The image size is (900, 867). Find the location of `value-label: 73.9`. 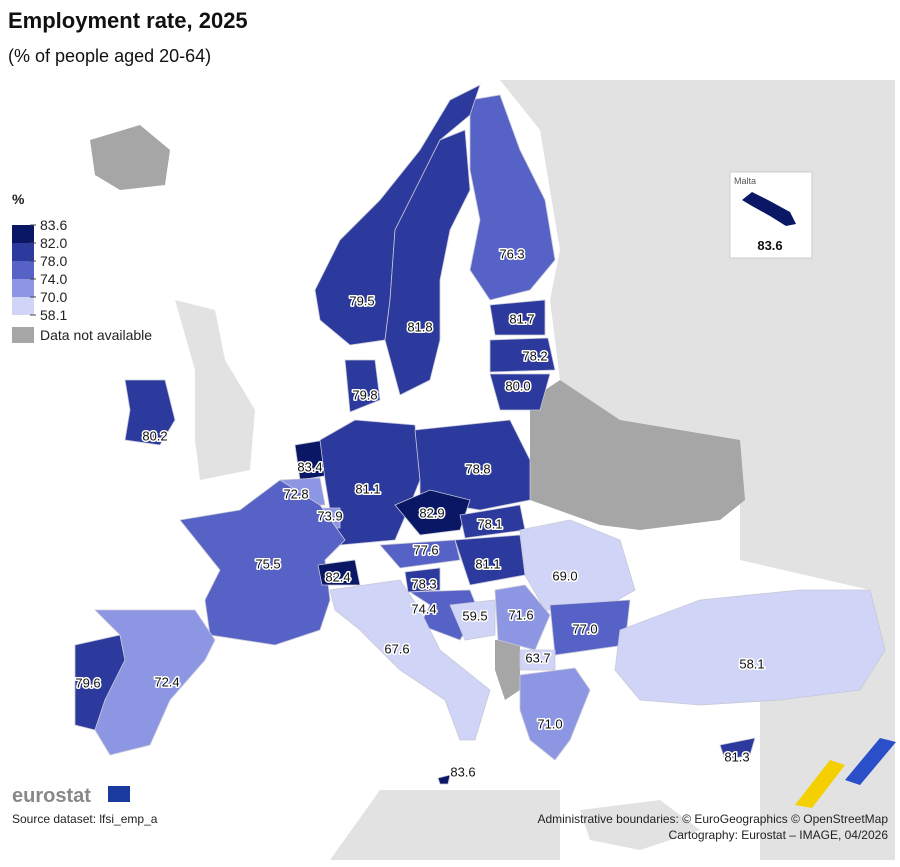

value-label: 73.9 is located at coordinates (329, 515).